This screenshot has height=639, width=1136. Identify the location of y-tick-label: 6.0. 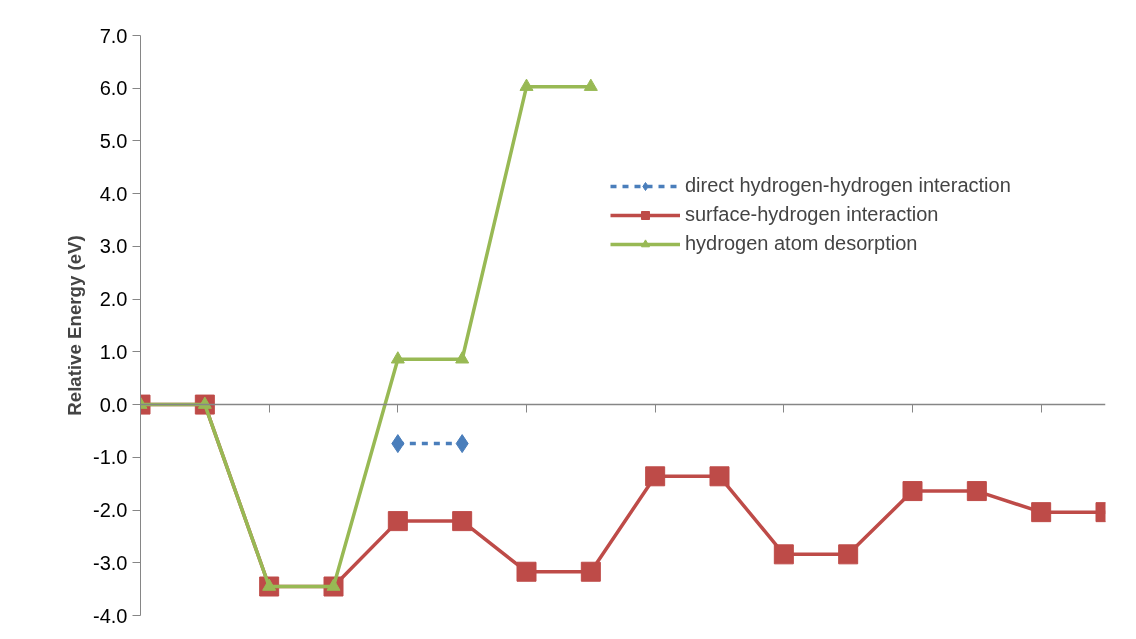
(113, 88).